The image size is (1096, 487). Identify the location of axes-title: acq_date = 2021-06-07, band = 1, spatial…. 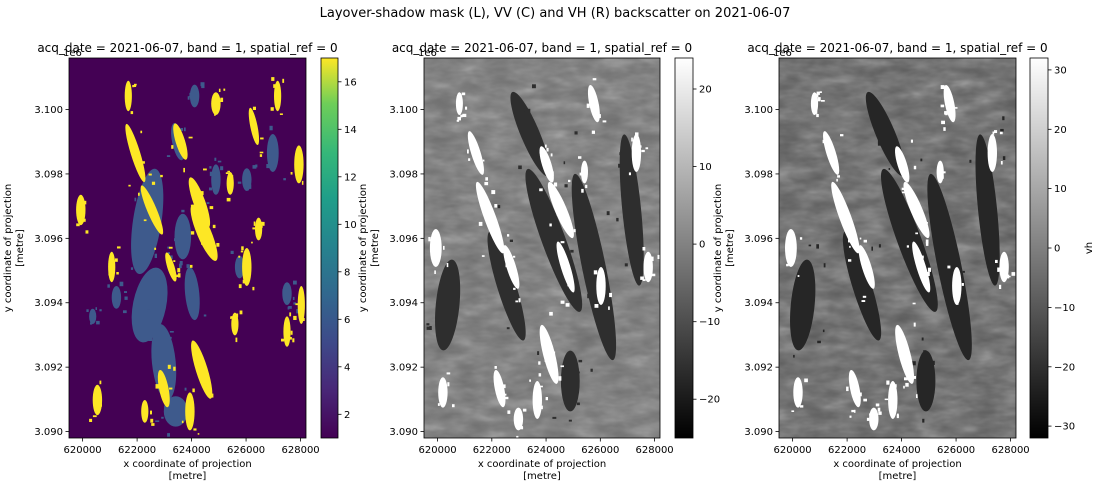
(897, 48).